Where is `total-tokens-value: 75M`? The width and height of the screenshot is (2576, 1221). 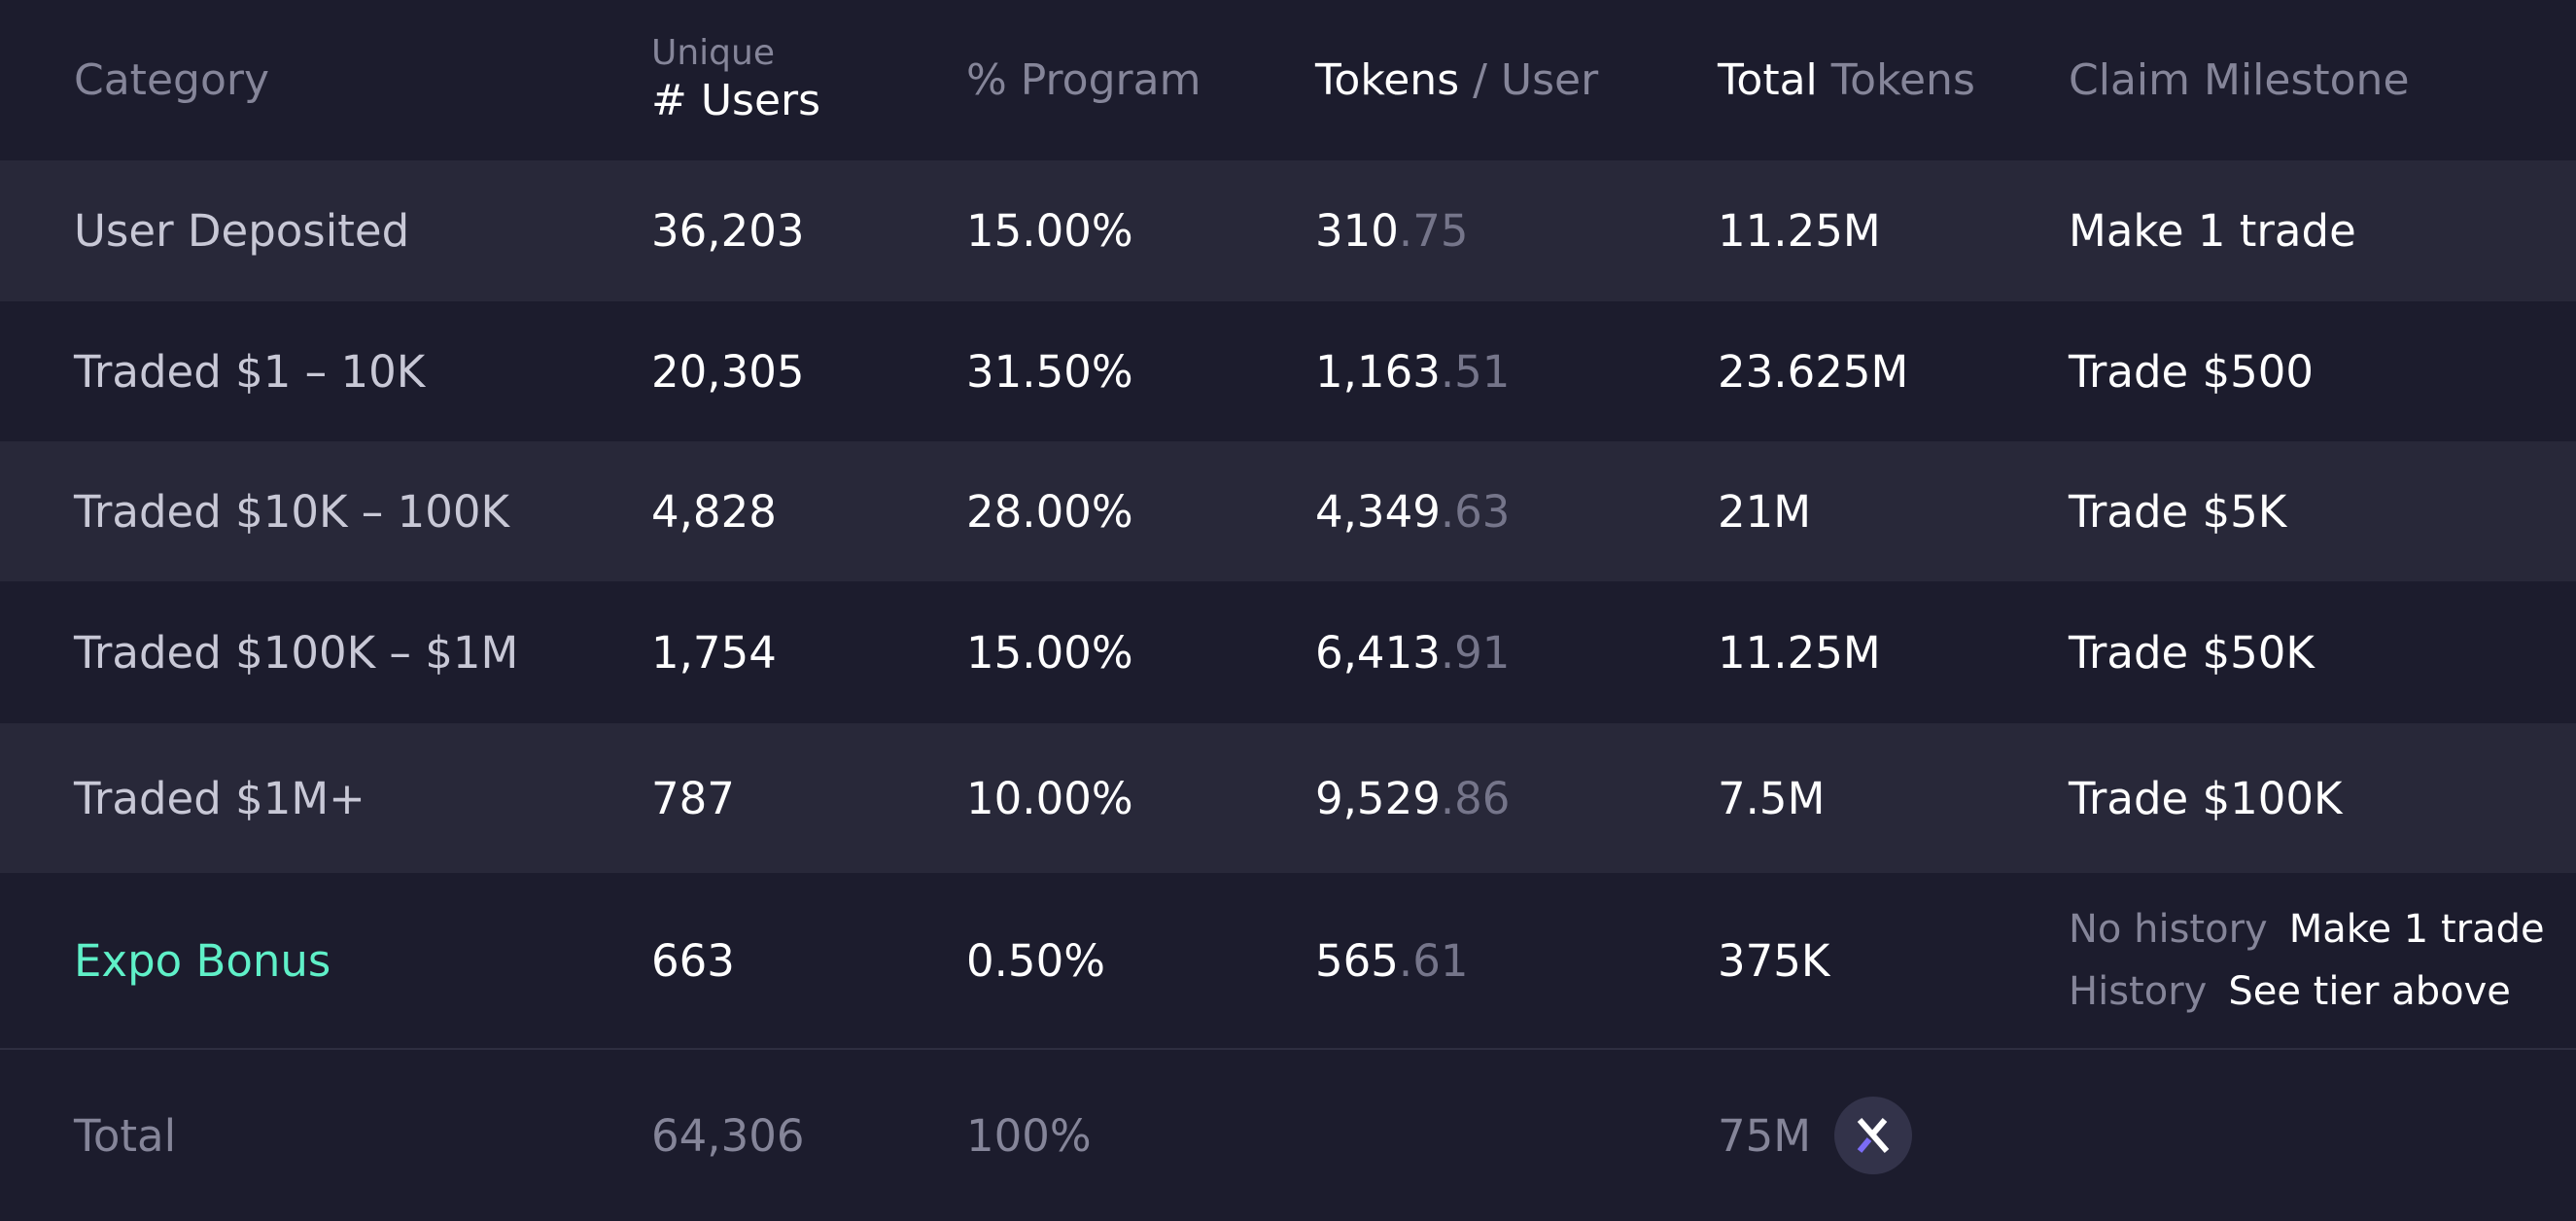 total-tokens-value: 75M is located at coordinates (1765, 1135).